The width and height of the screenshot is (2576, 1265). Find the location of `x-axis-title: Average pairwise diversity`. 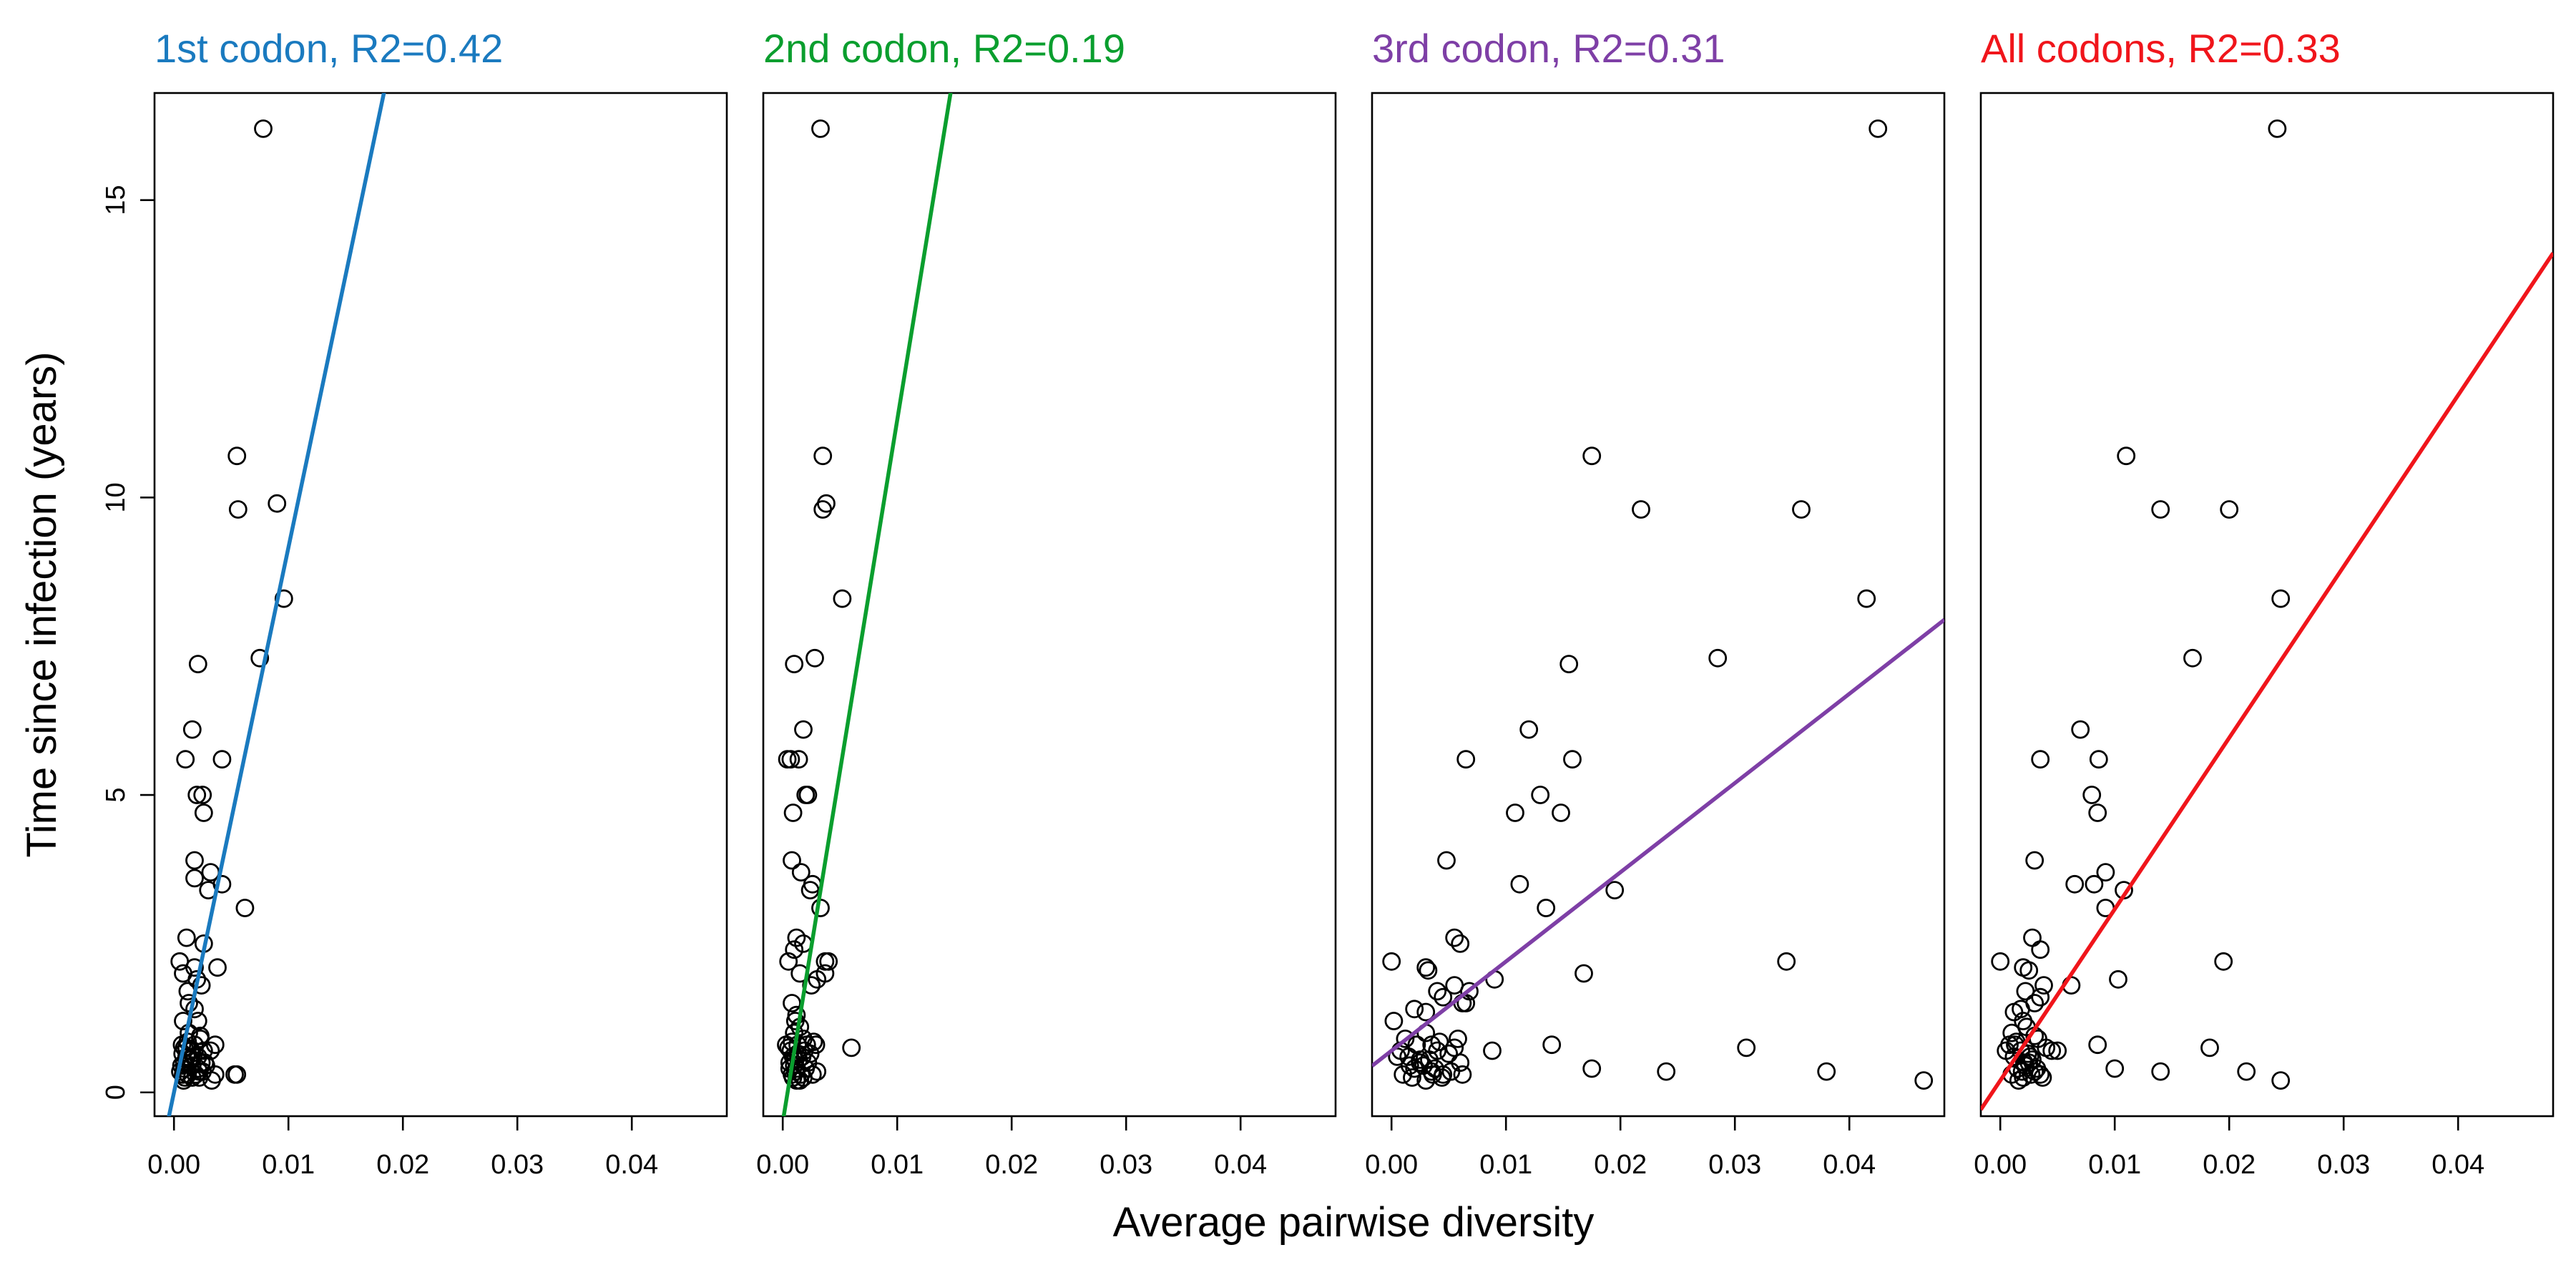

x-axis-title: Average pairwise diversity is located at coordinates (1354, 1222).